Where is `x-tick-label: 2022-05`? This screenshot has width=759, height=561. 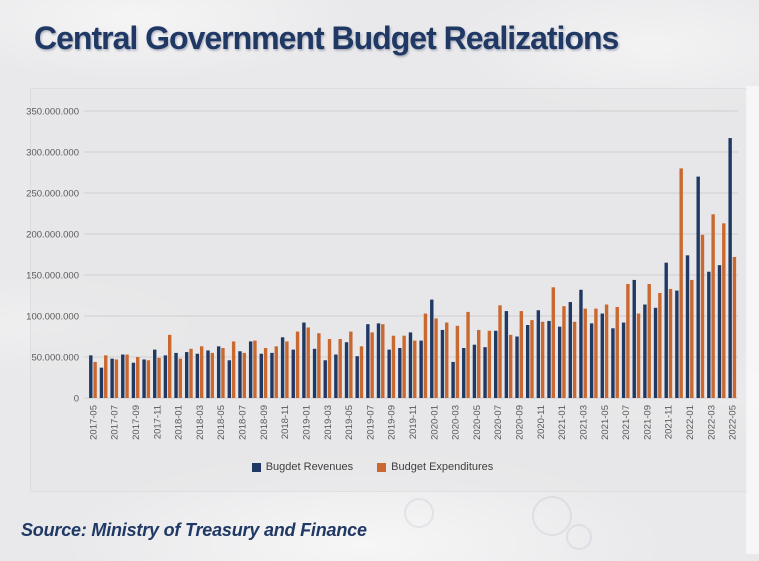
x-tick-label: 2022-05 is located at coordinates (733, 422).